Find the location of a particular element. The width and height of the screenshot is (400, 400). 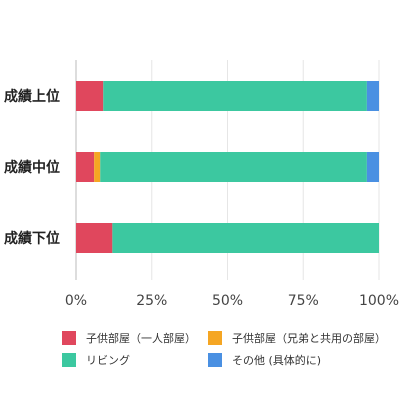

legend-label: その他 (具体的に) is located at coordinates (277, 360).